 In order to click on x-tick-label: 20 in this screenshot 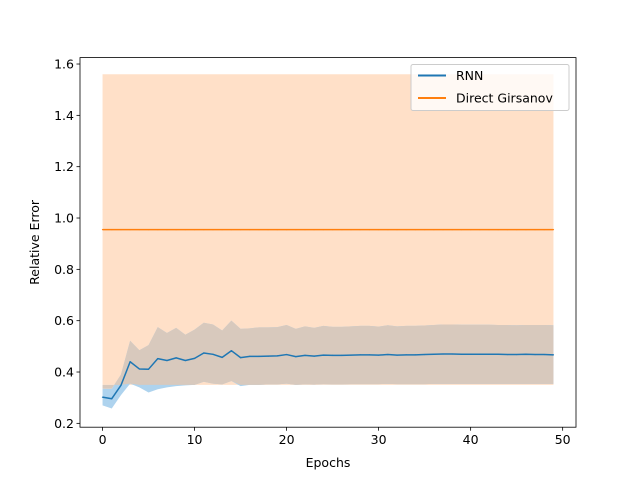, I will do `click(287, 439)`.